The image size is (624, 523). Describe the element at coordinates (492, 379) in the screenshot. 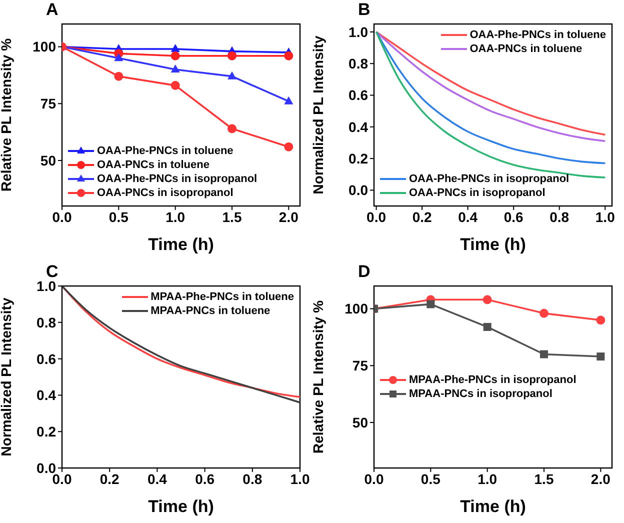

I see `legend-label: MPAA-Phe-PNCs in isopropanol` at that location.